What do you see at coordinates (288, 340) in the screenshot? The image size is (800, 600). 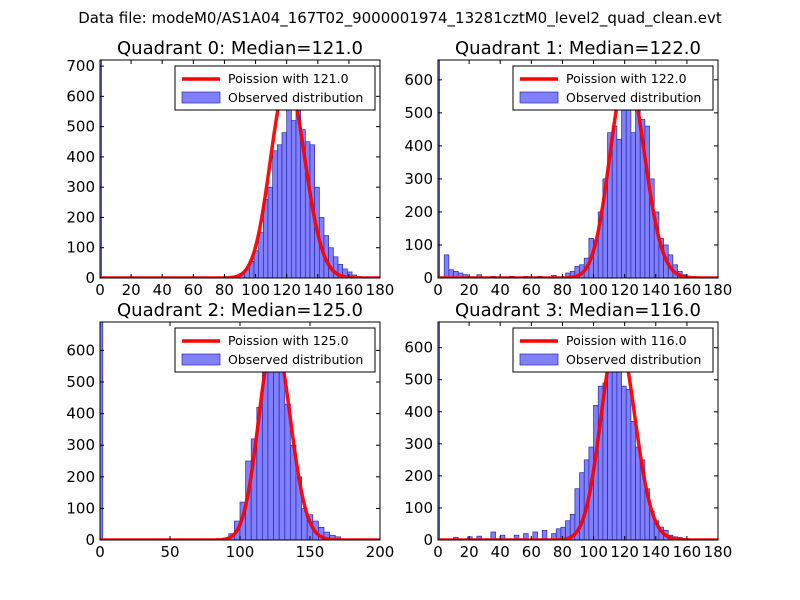 I see `legend-line-label: Poission with 125.0` at bounding box center [288, 340].